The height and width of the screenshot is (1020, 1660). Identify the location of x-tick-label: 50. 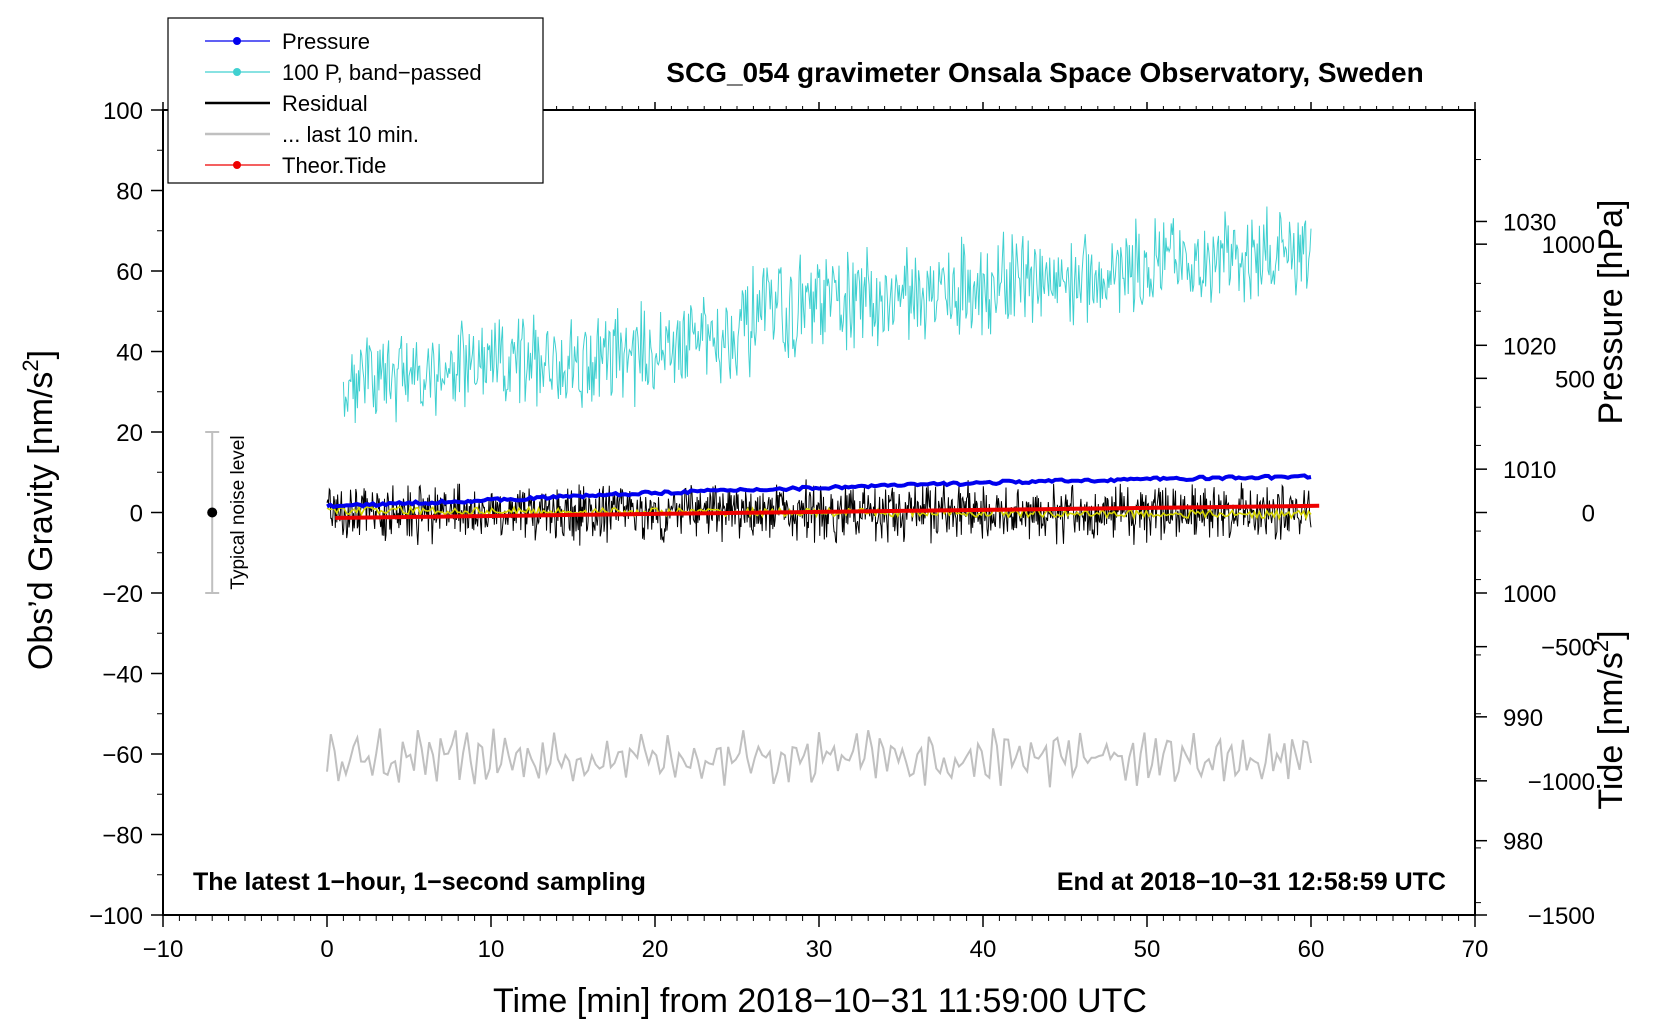
(1147, 949).